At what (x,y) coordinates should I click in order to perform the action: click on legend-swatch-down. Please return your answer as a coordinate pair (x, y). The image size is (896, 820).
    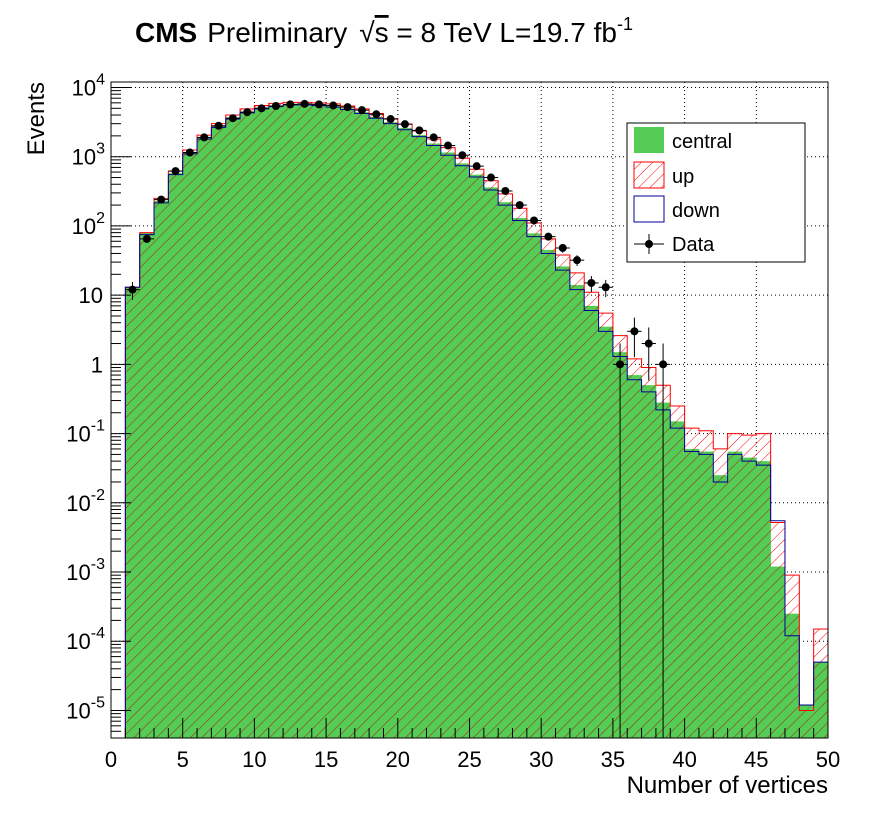
    Looking at the image, I should click on (649, 209).